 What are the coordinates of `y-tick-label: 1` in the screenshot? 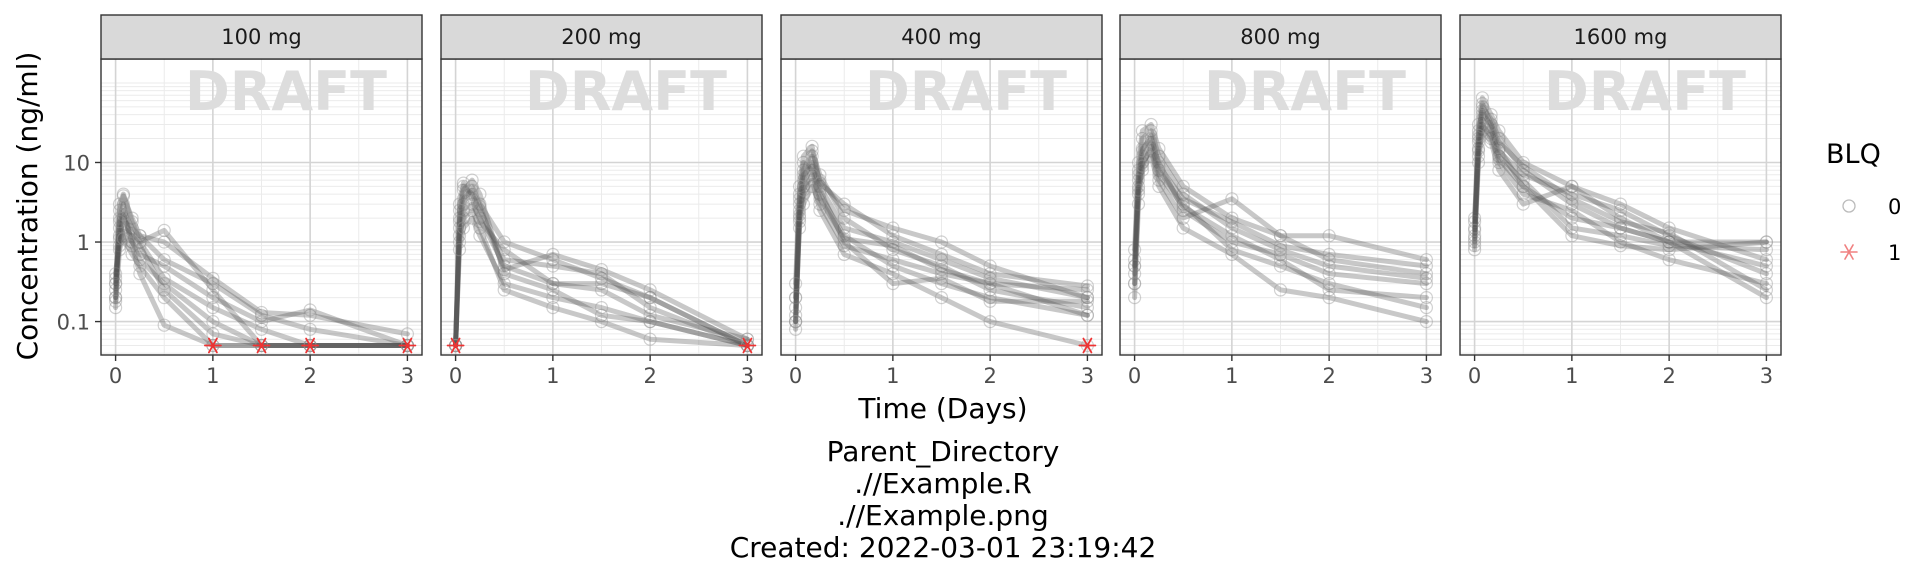 It's located at (83, 243).